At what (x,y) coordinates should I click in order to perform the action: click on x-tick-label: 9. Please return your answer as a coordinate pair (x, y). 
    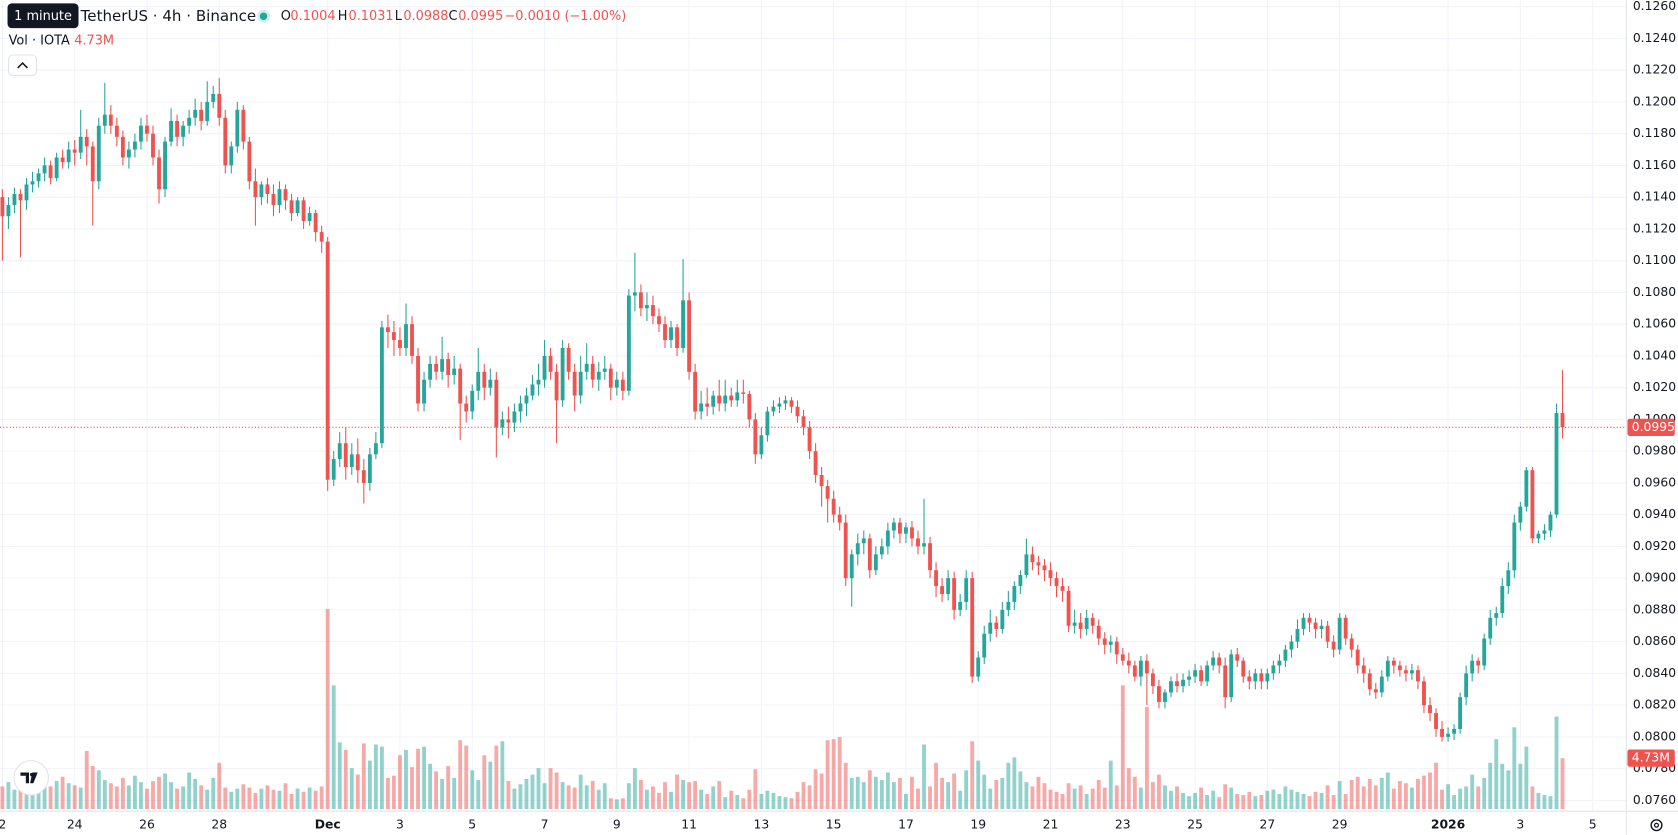
    Looking at the image, I should click on (617, 825).